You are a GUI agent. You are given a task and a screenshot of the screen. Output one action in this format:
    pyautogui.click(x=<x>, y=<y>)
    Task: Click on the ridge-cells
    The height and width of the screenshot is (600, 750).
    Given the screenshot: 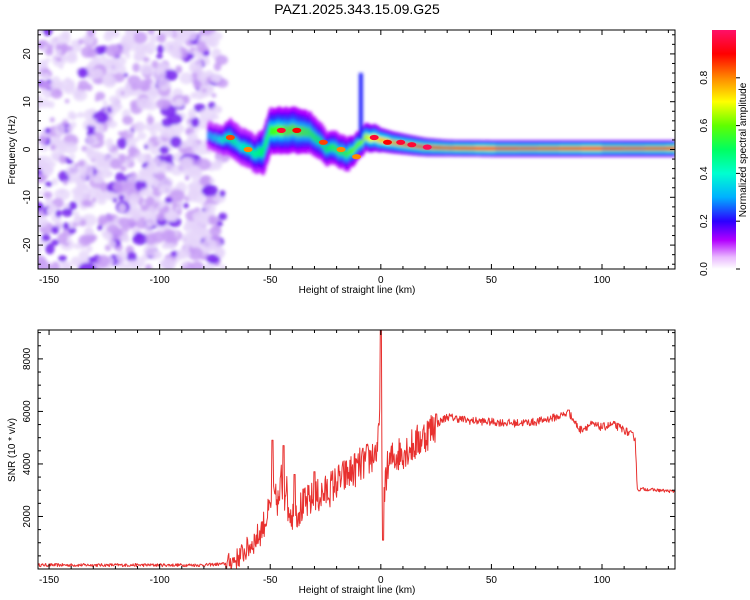 What is the action you would take?
    pyautogui.click(x=441, y=124)
    